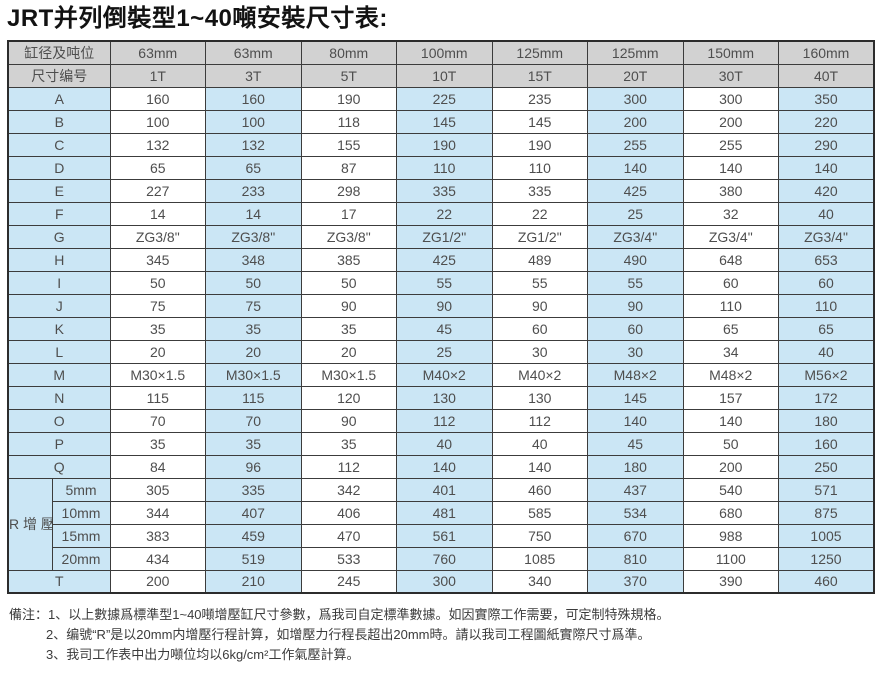 This screenshot has height=682, width=883. I want to click on cell-E-5T: 298, so click(348, 190).